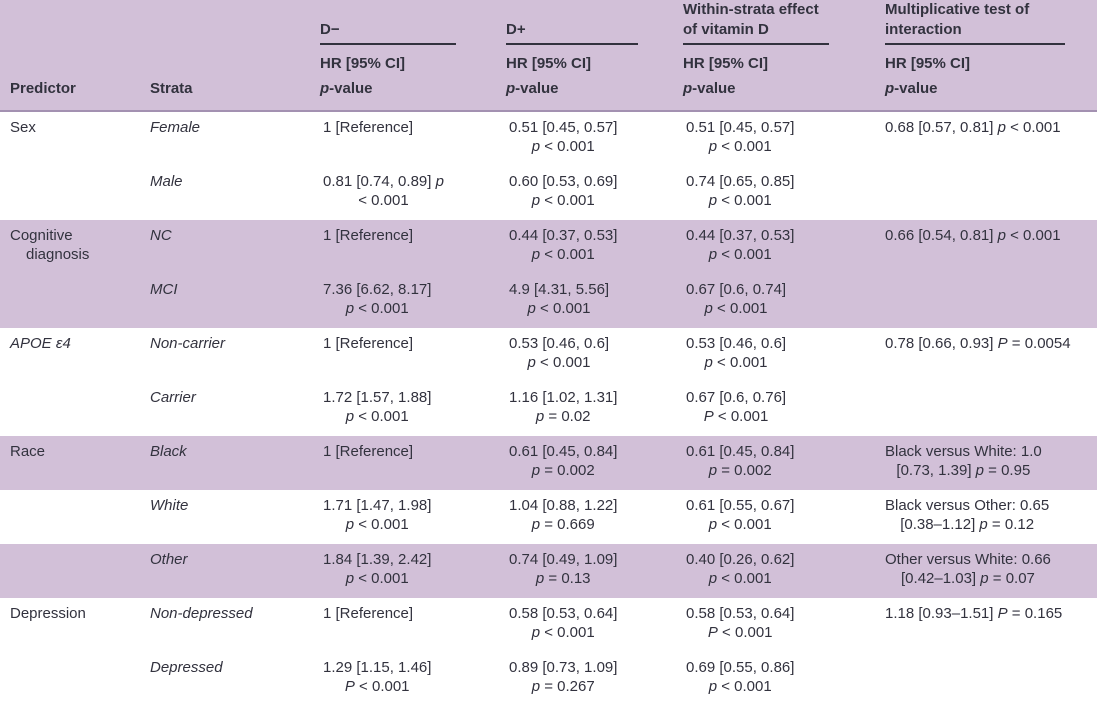  What do you see at coordinates (164, 289) in the screenshot?
I see `cell-strata: MCI` at bounding box center [164, 289].